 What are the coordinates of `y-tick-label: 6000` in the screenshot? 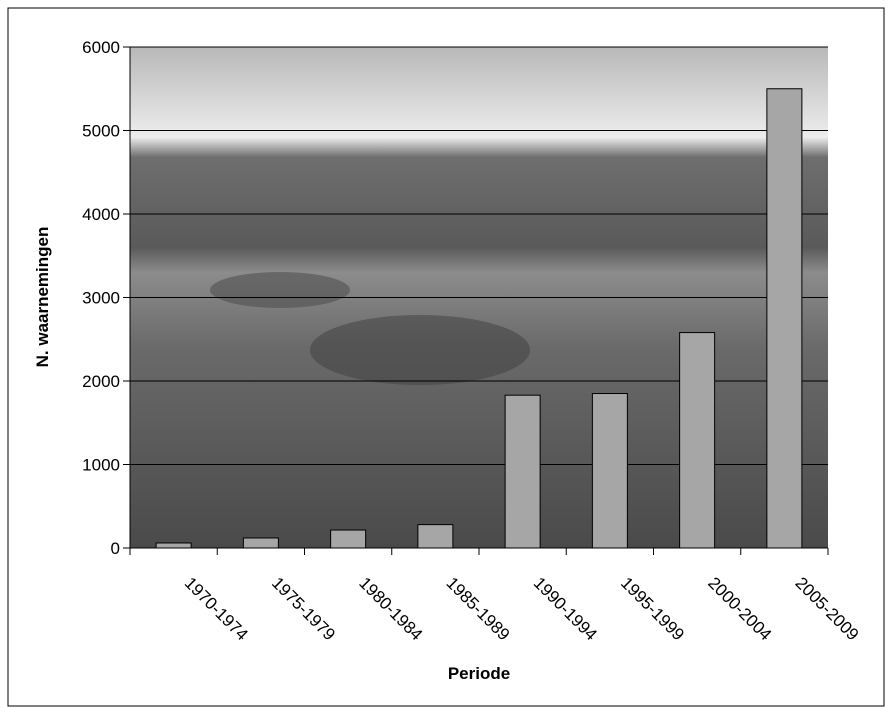 It's located at (101, 47).